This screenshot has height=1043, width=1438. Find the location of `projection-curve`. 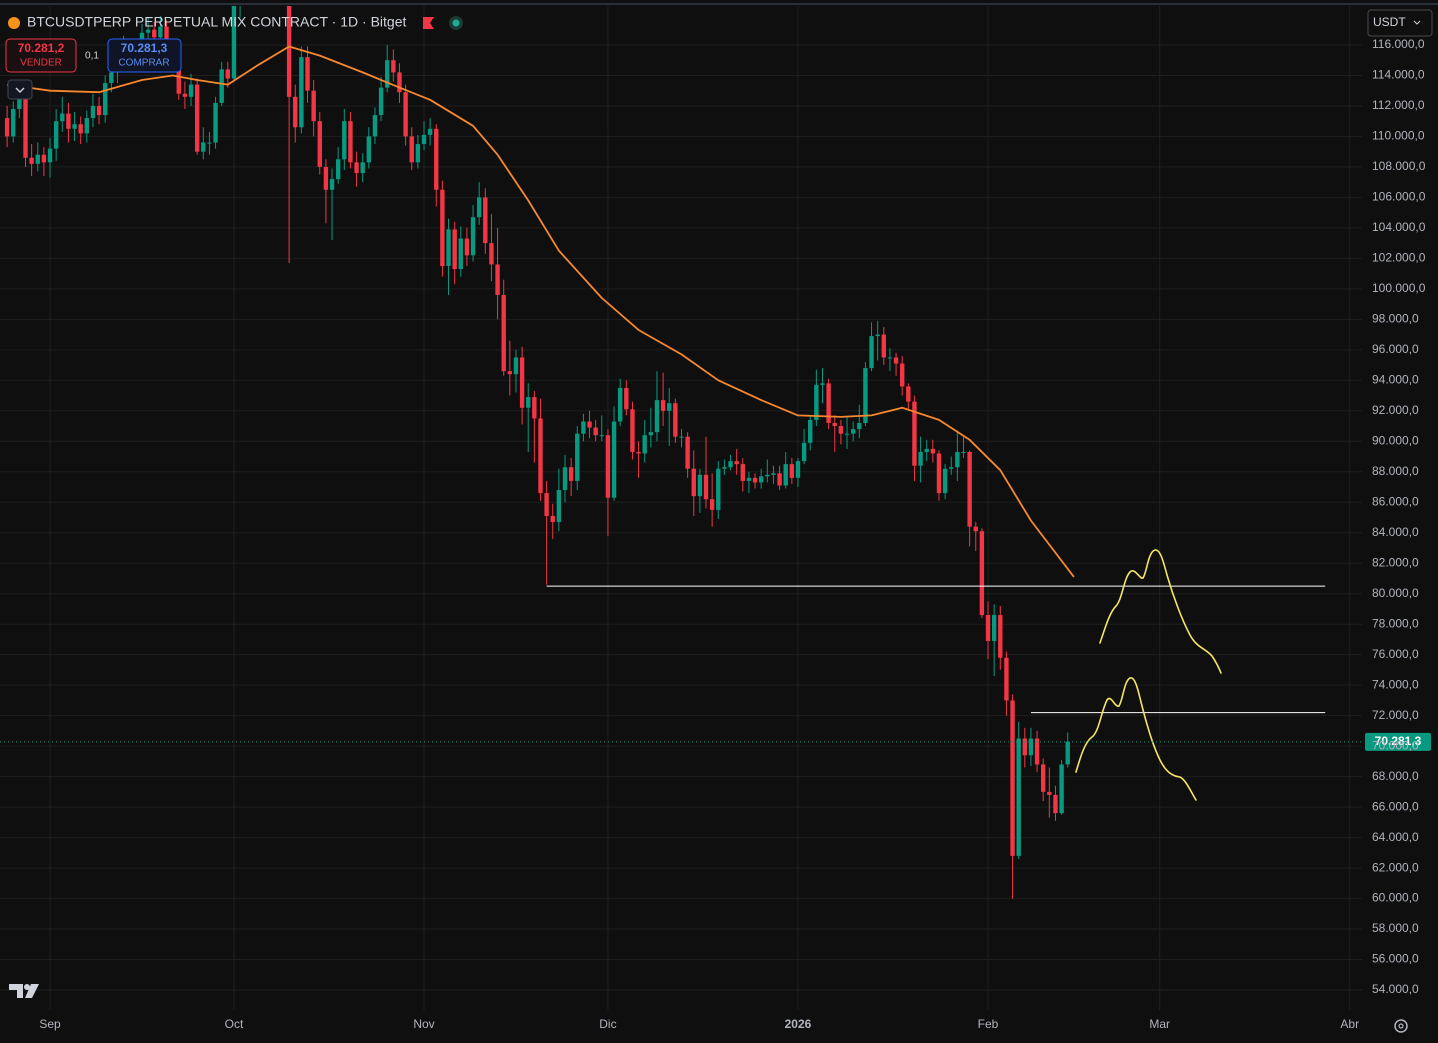

projection-curve is located at coordinates (1160, 611).